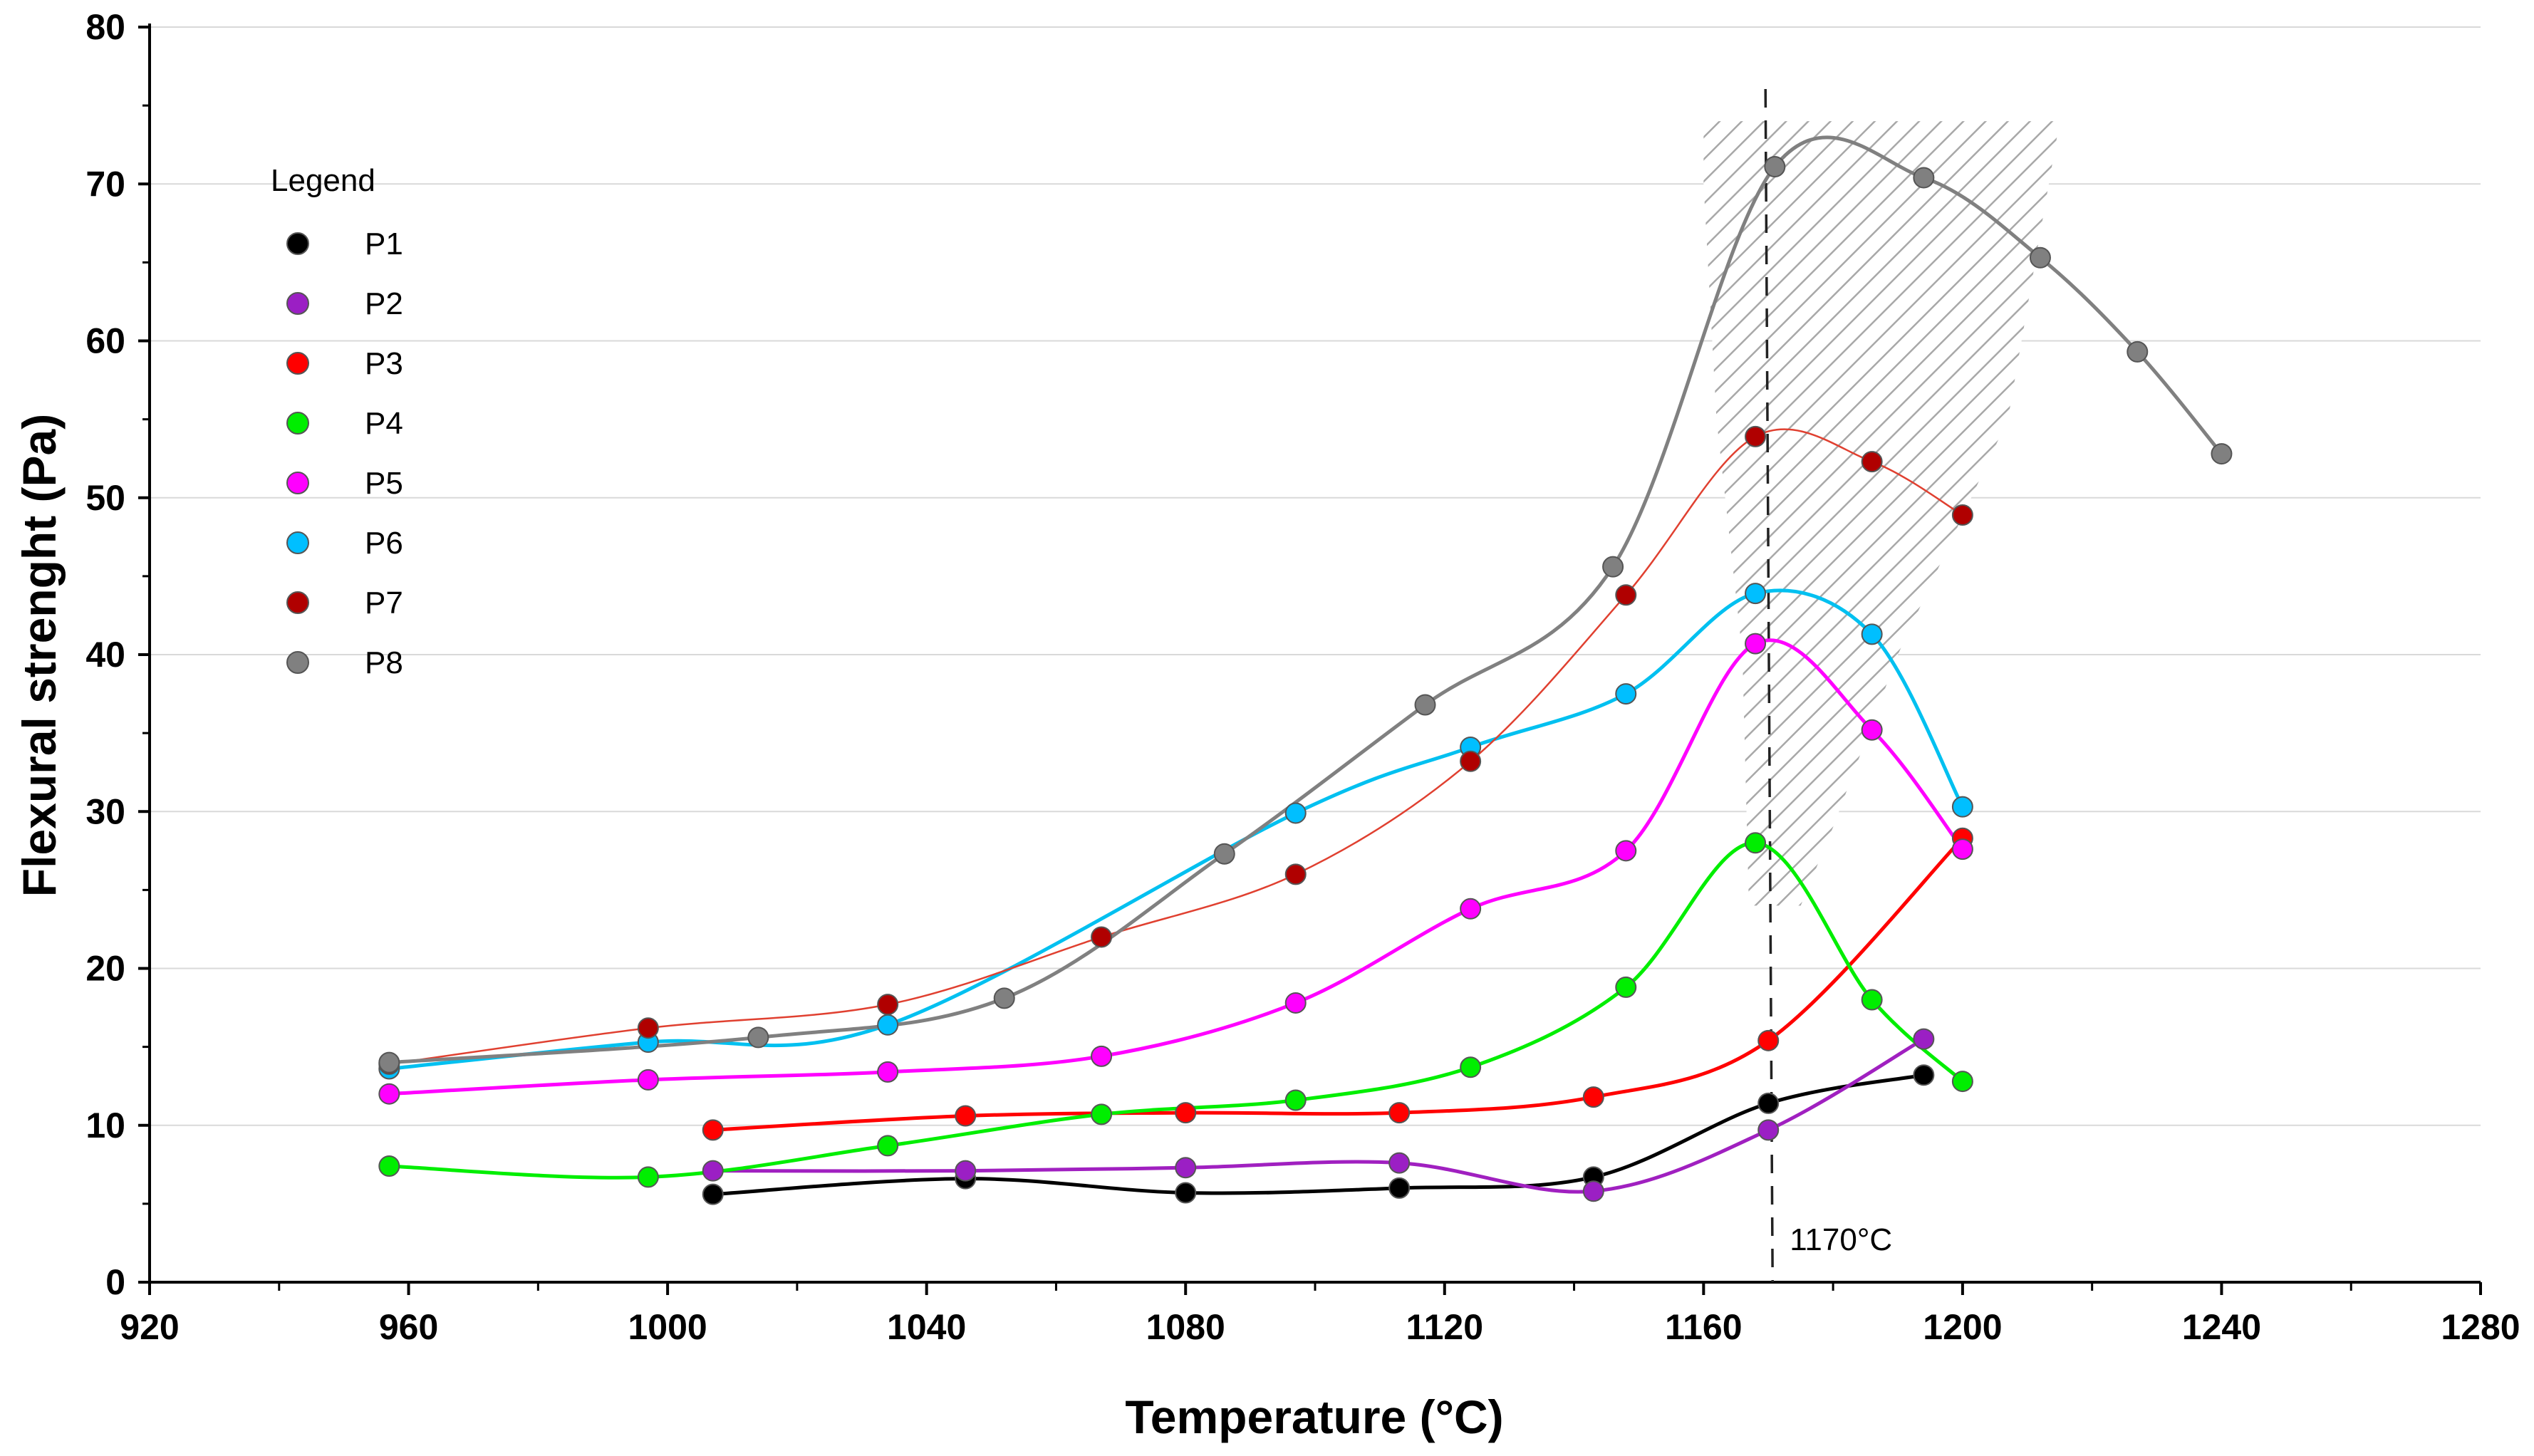 The image size is (2534, 1456). What do you see at coordinates (667, 1327) in the screenshot?
I see `x-tick-label-1000: 1000` at bounding box center [667, 1327].